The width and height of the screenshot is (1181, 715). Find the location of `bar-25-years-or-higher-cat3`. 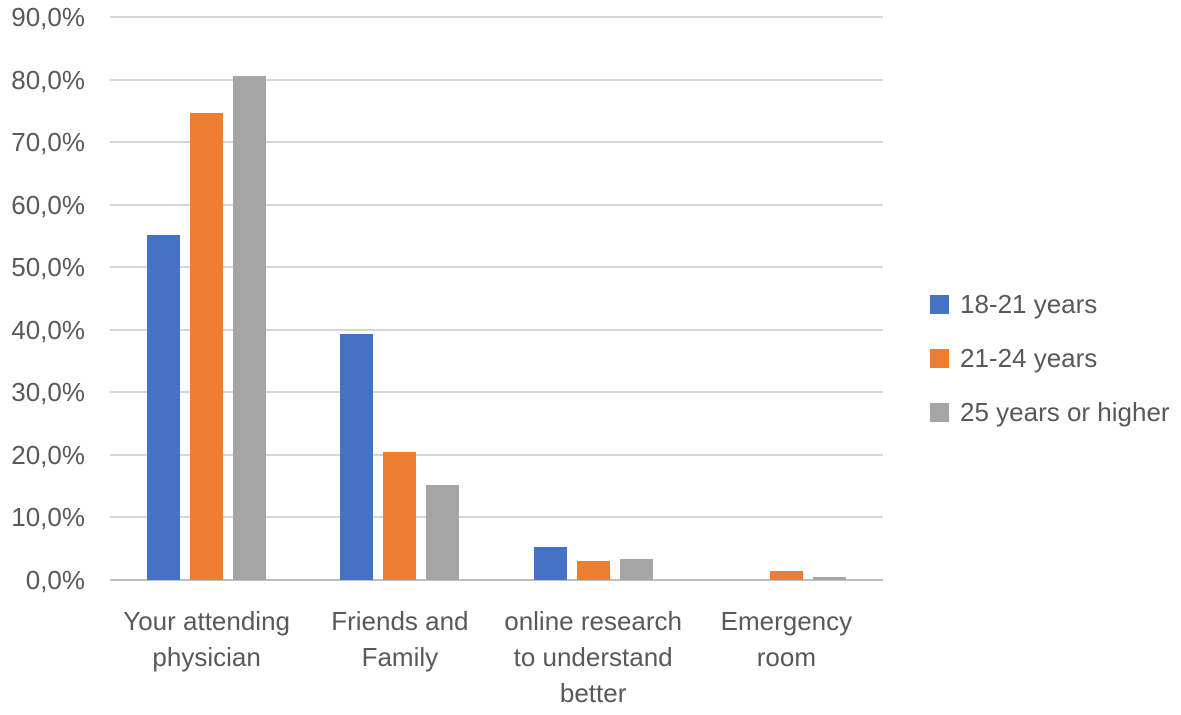

bar-25-years-or-higher-cat3 is located at coordinates (636, 569).